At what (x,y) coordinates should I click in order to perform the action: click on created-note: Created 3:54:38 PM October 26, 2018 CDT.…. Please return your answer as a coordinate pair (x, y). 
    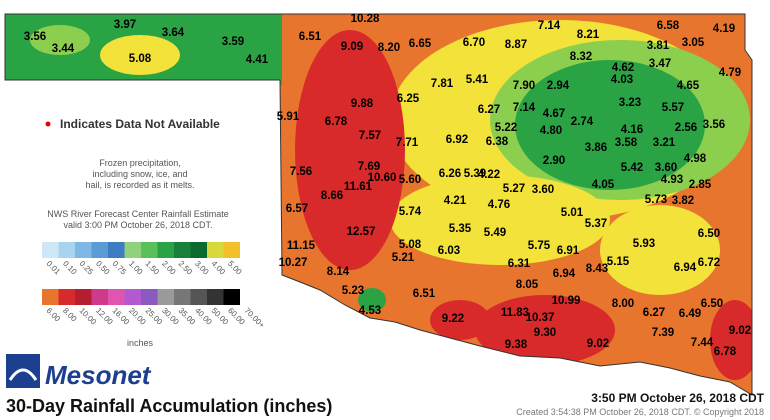
    Looking at the image, I should click on (640, 412).